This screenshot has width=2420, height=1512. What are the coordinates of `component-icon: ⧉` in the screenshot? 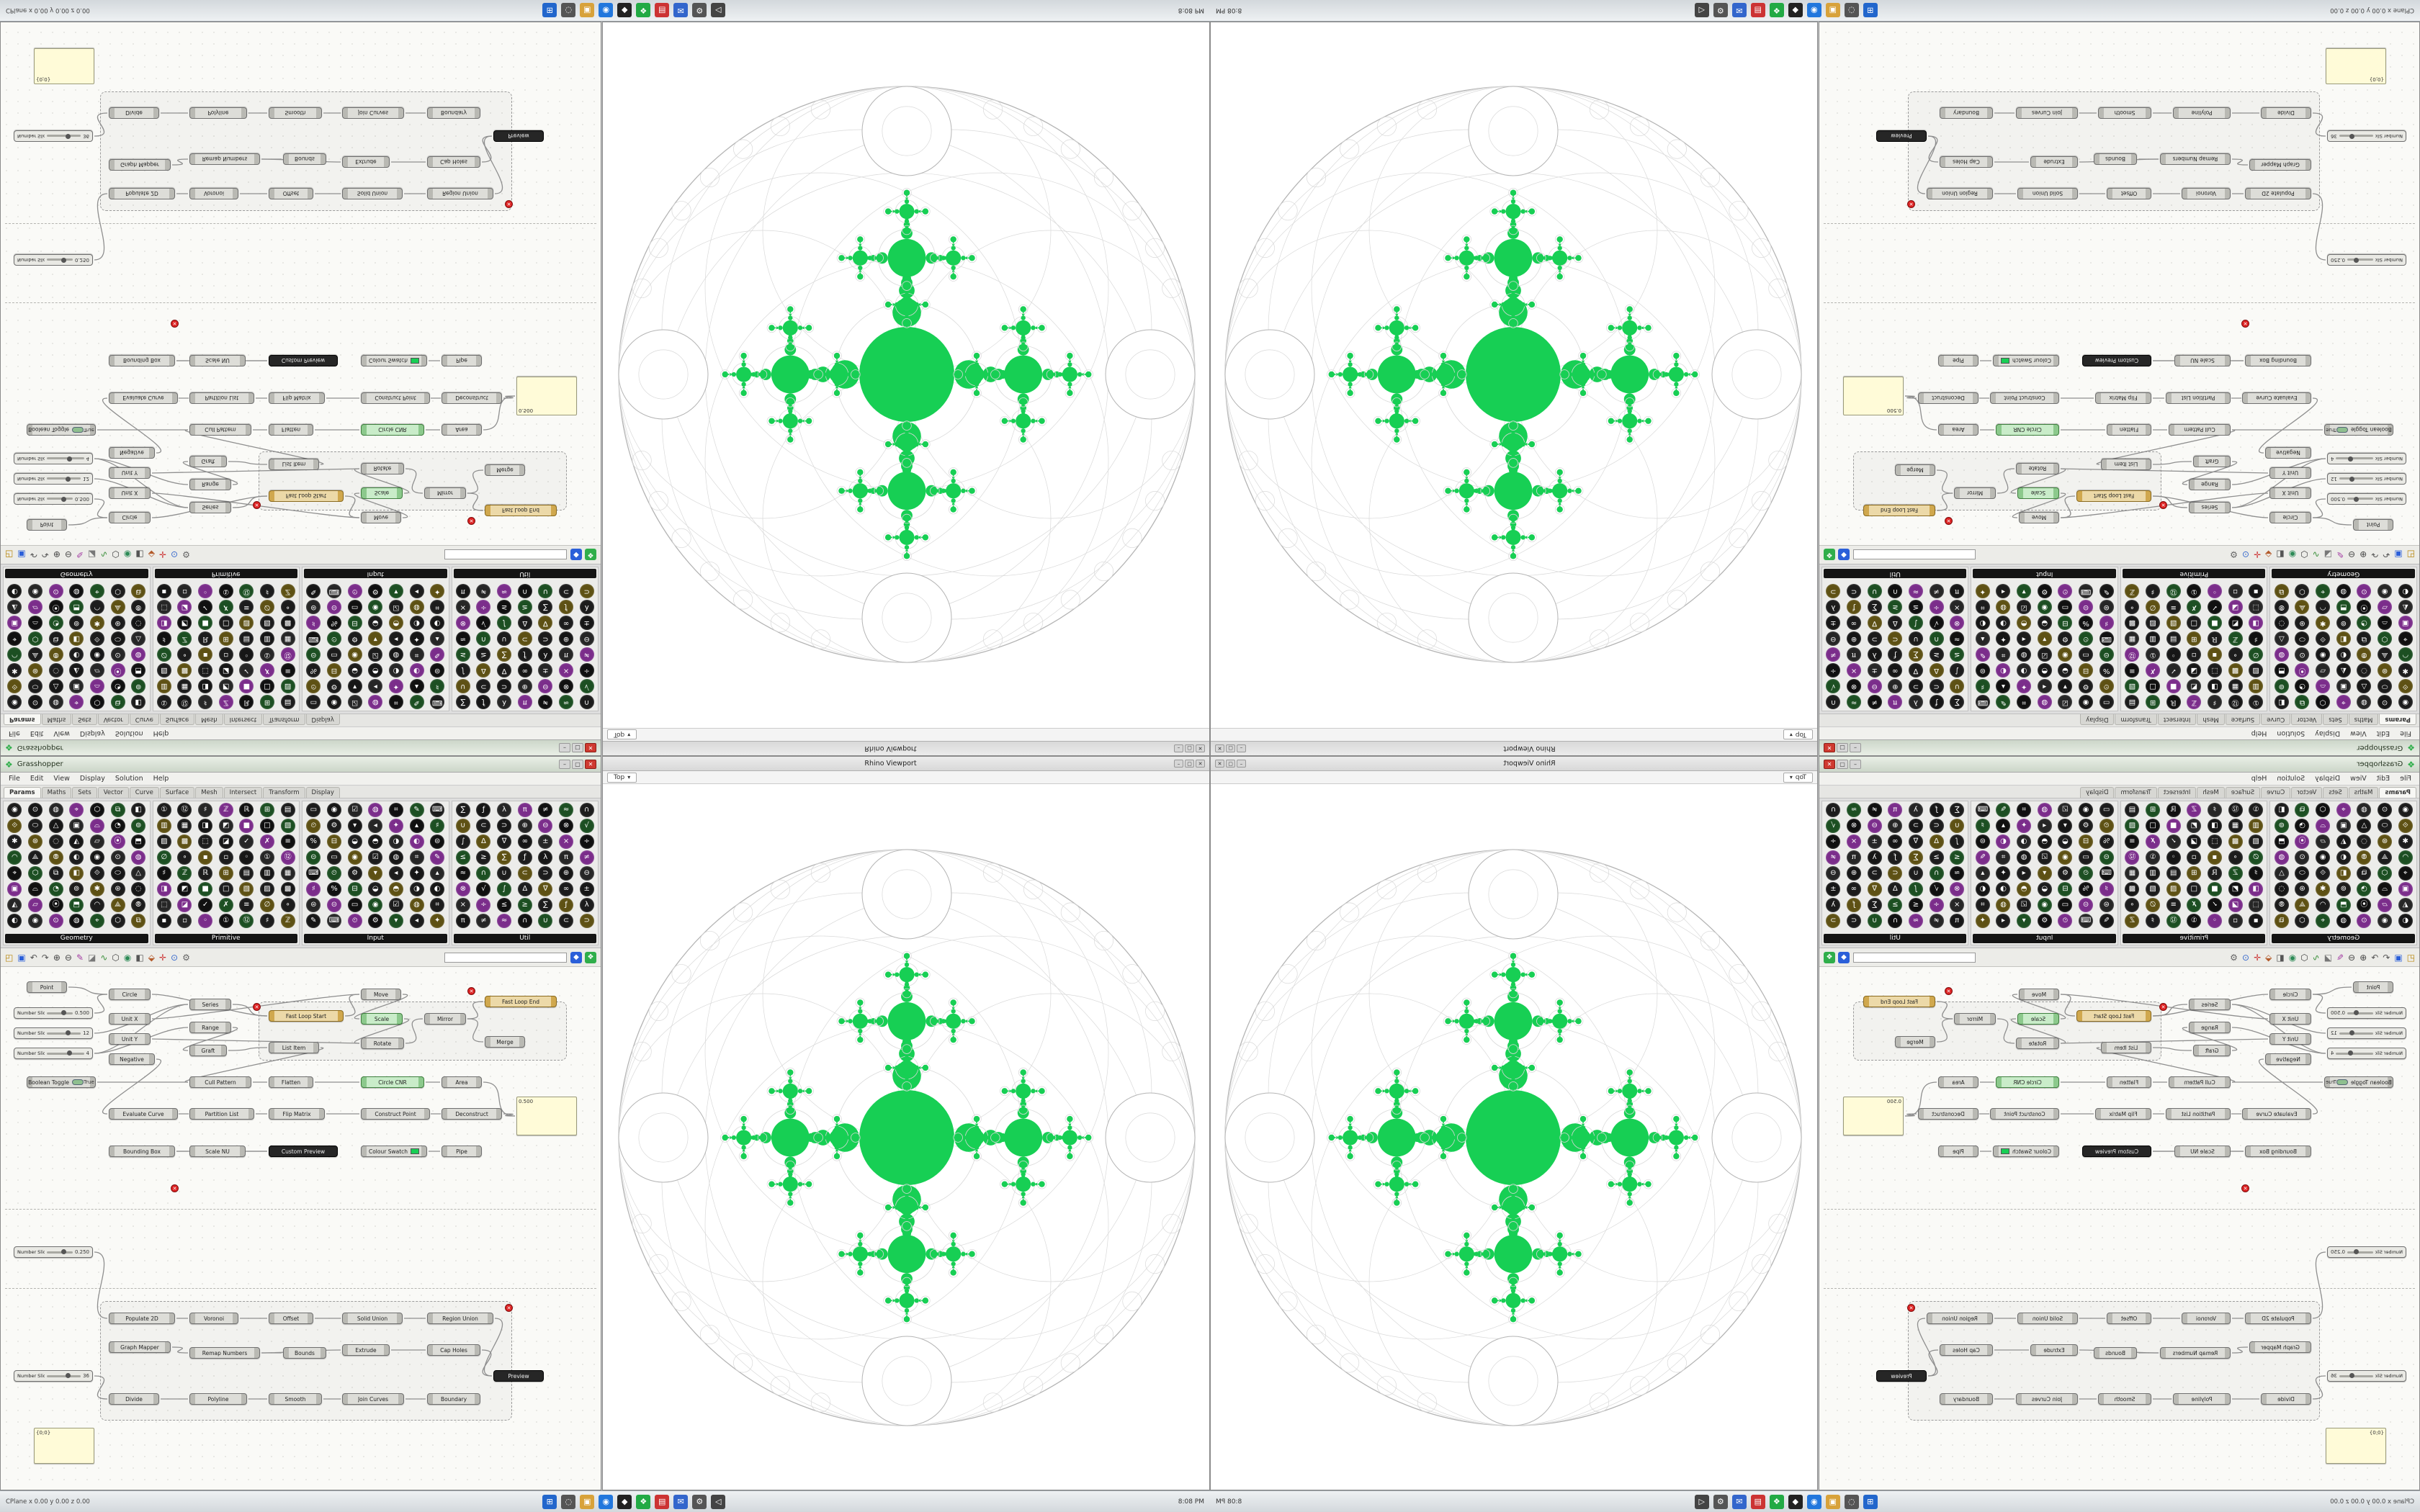 It's located at (2364, 873).